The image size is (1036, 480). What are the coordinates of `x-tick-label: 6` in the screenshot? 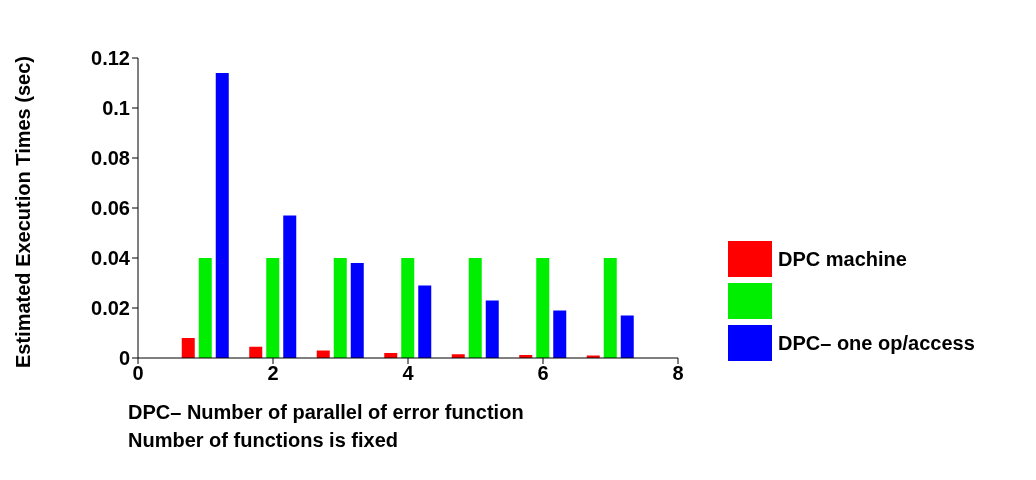 It's located at (543, 373).